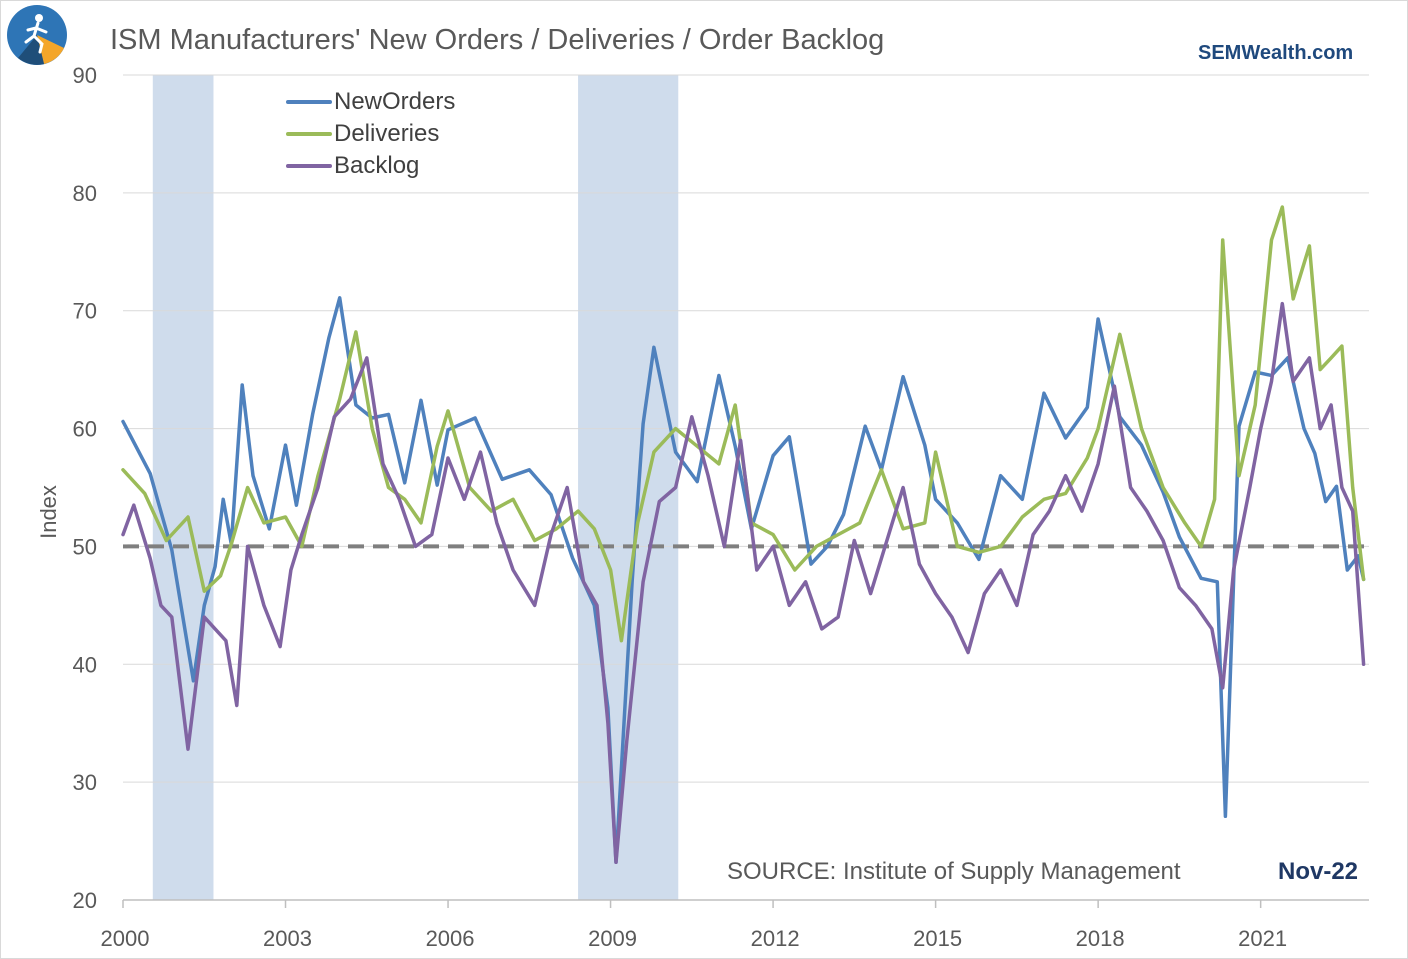  Describe the element at coordinates (694, 938) in the screenshot. I see `x-tick-labels: 2000 2003 2006 2009 2012 2015 2018 2021` at that location.